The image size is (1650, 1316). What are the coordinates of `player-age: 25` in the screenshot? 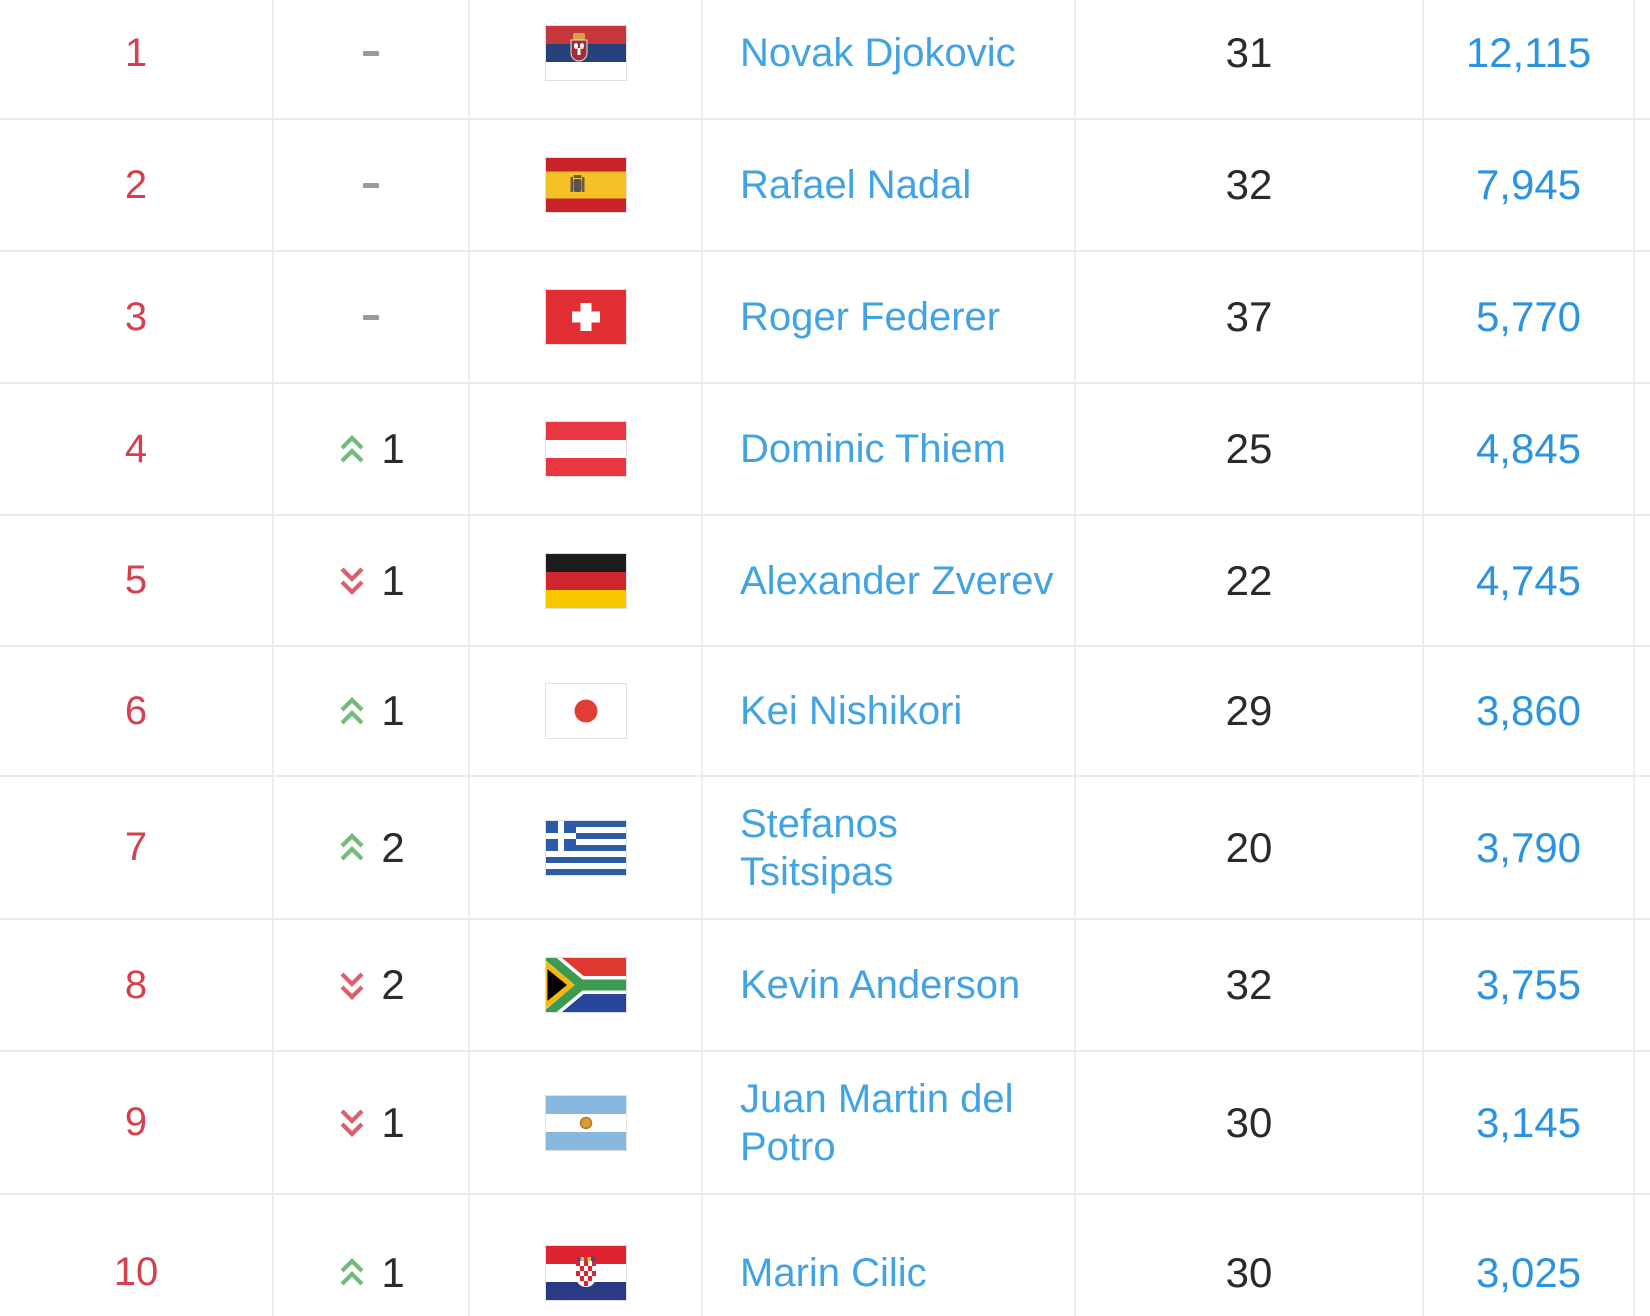 It's located at (1249, 448).